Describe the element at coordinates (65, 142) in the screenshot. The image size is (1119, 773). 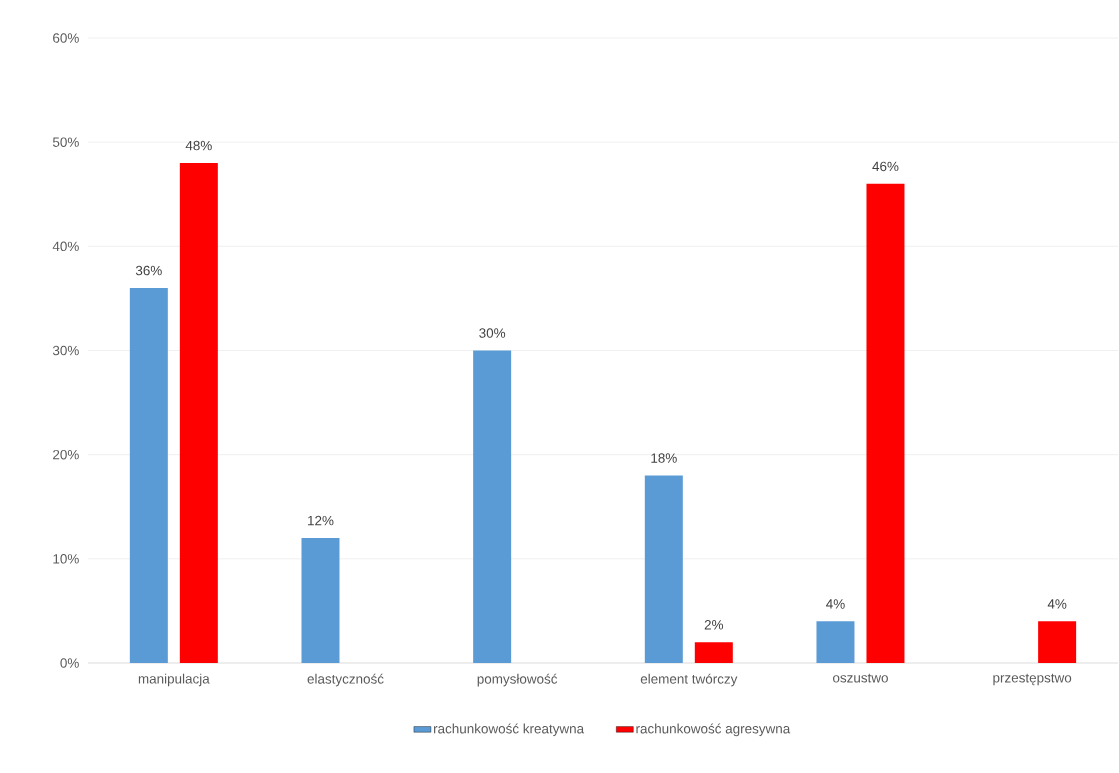
I see `y-tick-label: 50%` at that location.